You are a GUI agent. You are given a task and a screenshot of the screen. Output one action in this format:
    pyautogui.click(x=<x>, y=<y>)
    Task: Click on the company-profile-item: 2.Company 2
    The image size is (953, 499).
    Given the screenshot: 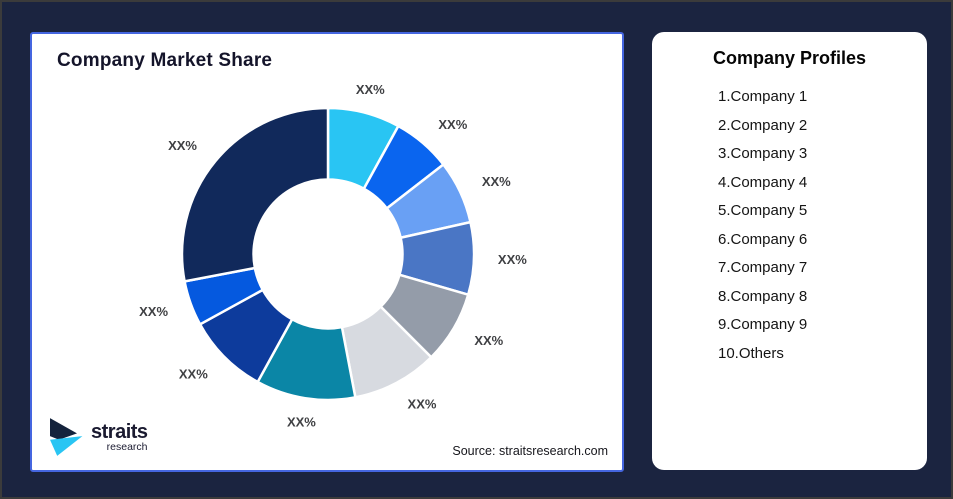 What is the action you would take?
    pyautogui.click(x=763, y=125)
    